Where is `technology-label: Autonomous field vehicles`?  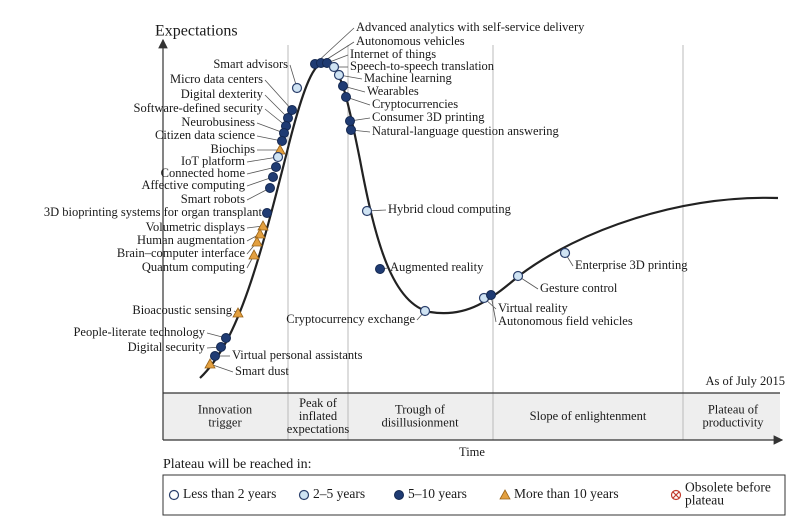
technology-label: Autonomous field vehicles is located at coordinates (565, 321).